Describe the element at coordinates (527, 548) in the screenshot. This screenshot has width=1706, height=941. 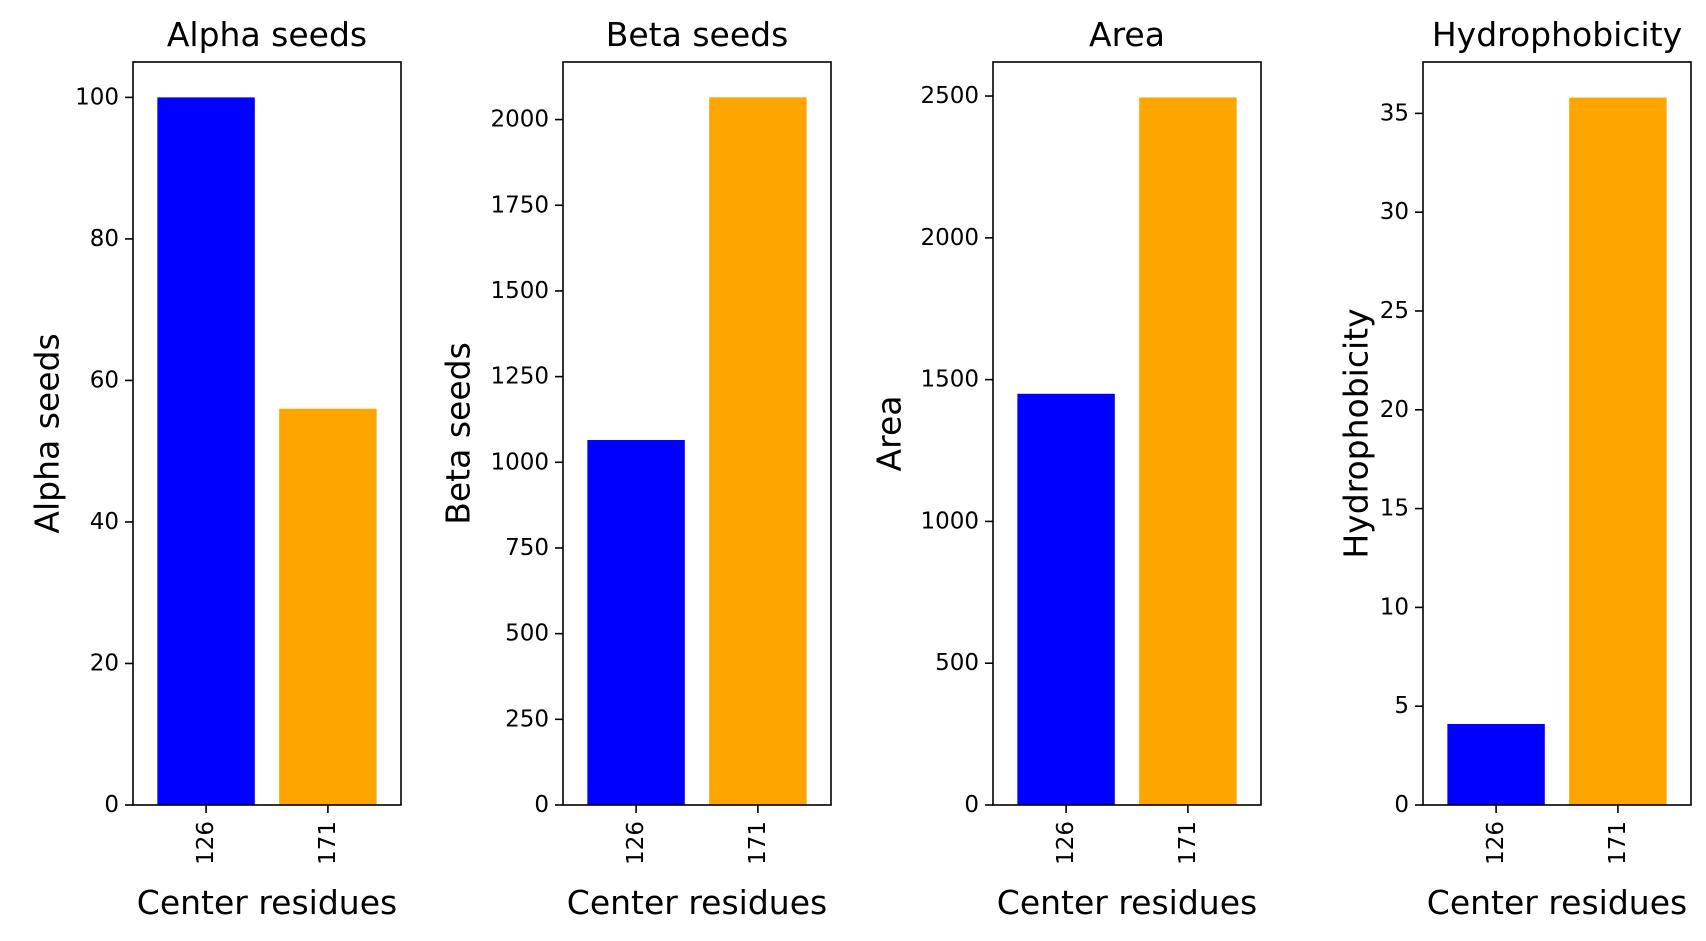
I see `y-tick-label: 750` at that location.